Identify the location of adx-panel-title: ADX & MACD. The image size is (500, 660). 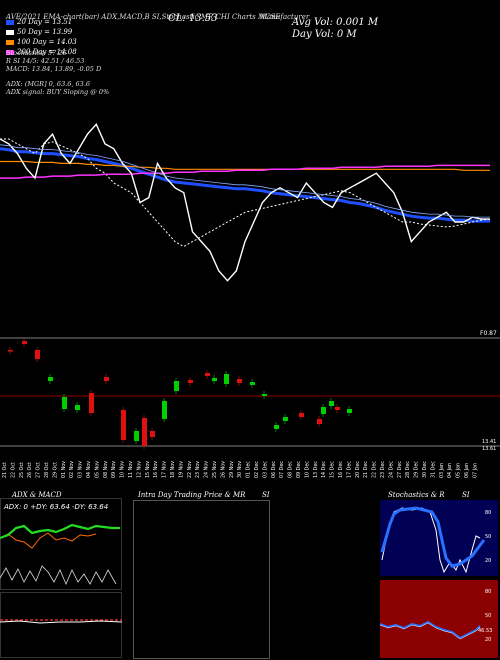
(37, 495).